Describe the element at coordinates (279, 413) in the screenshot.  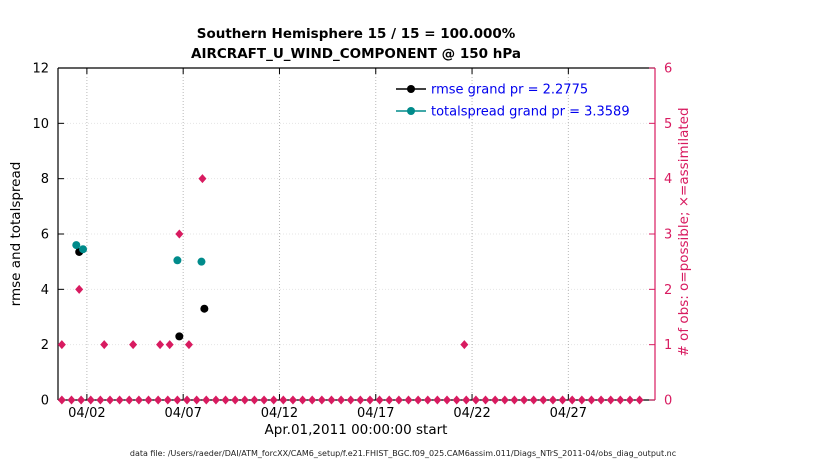
I see `x-tick-label: 04/12` at that location.